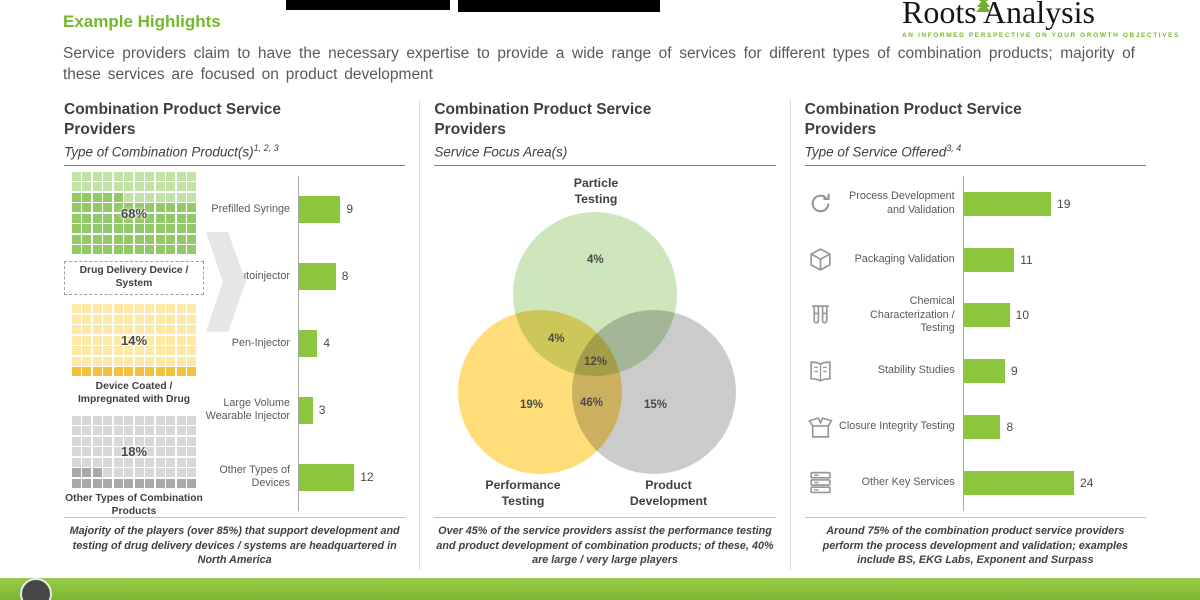 This screenshot has height=600, width=1200. I want to click on waffle-percent-label: 14%, so click(134, 340).